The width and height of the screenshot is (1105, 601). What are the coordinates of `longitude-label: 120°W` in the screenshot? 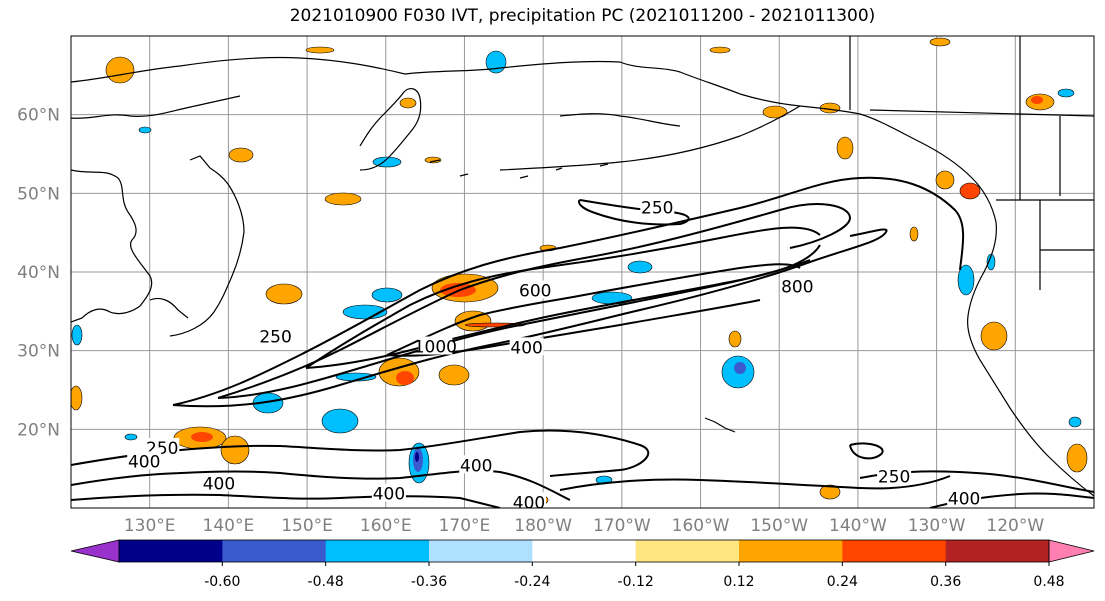 It's located at (1015, 526).